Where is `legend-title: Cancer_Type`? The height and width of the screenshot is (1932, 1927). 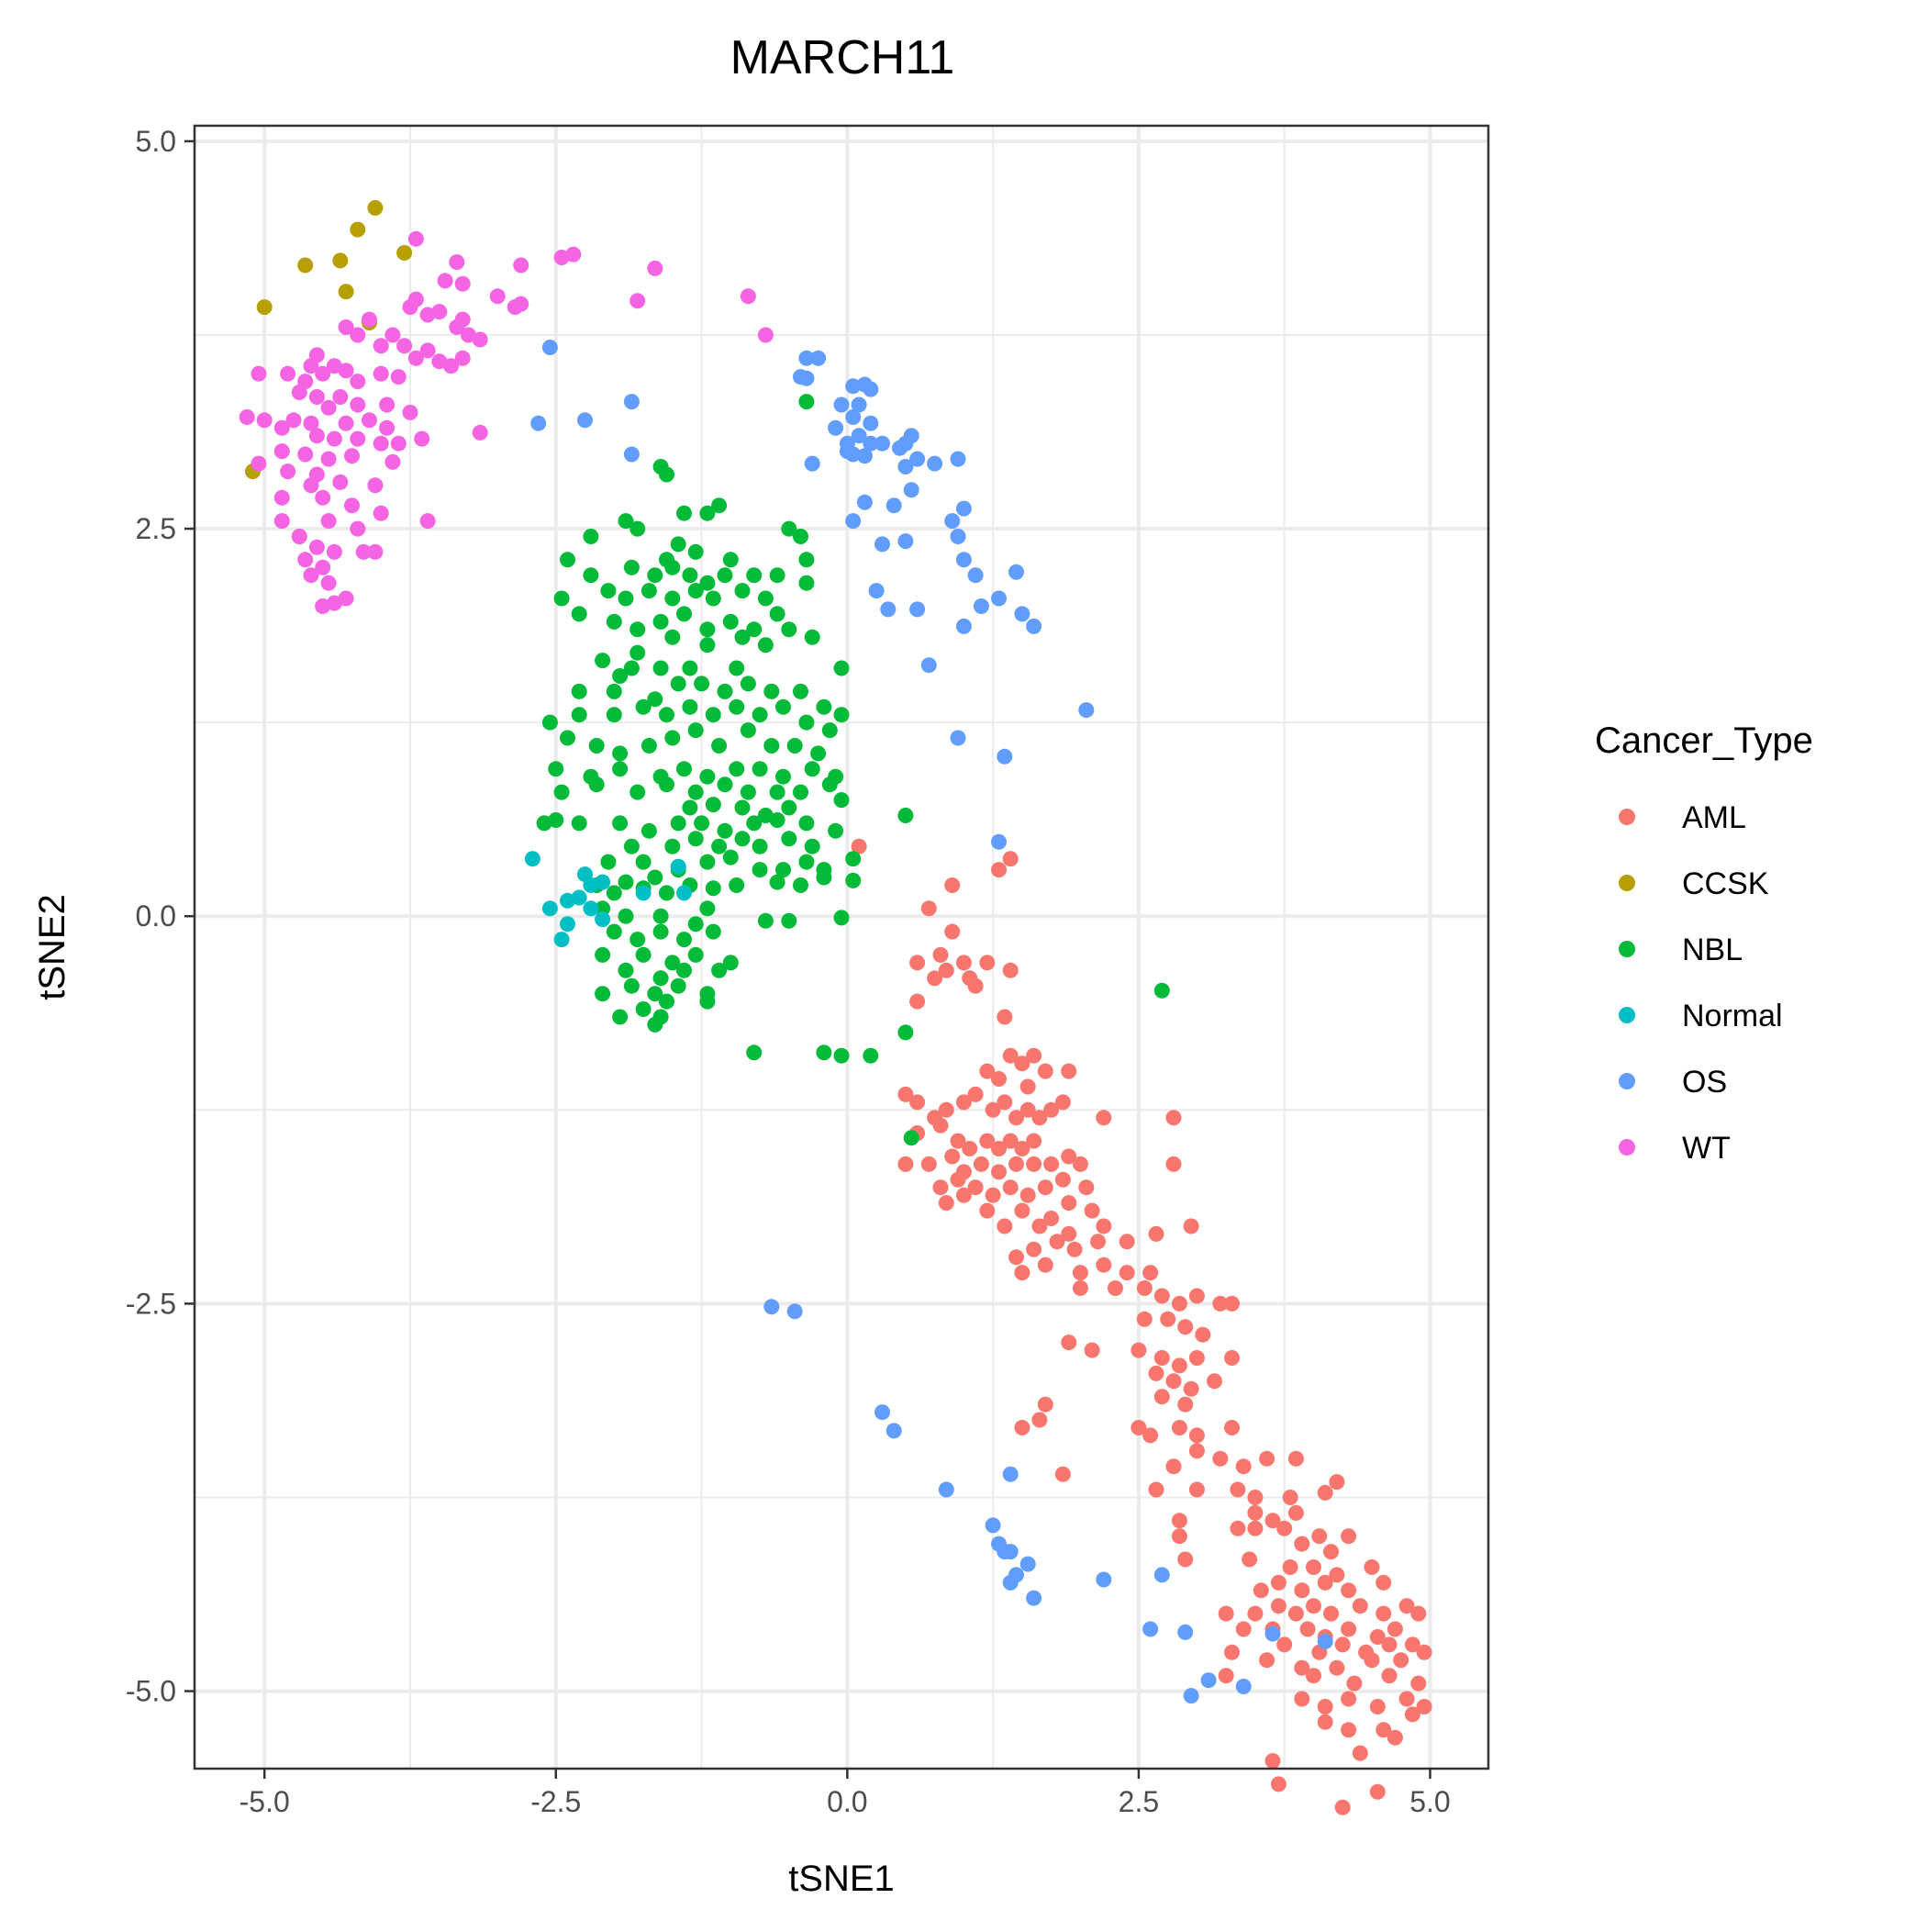 legend-title: Cancer_Type is located at coordinates (1704, 740).